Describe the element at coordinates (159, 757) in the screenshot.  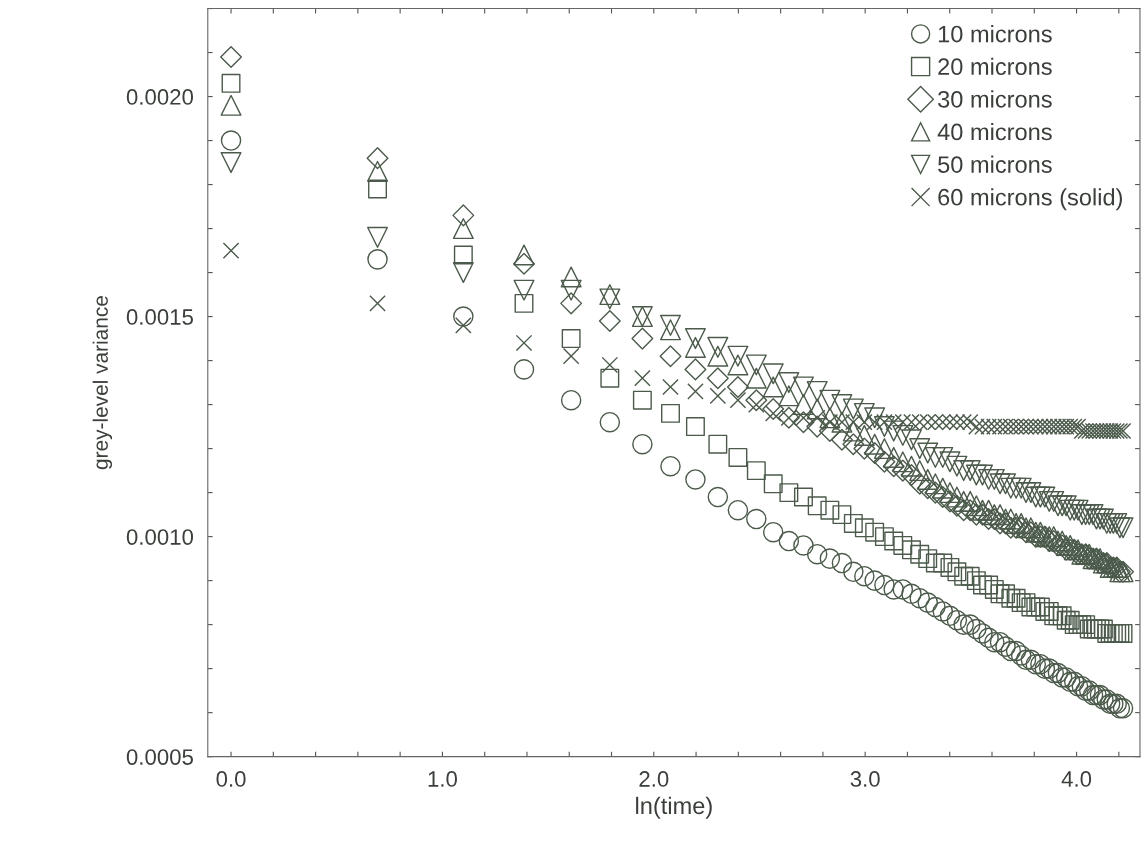
I see `y-tick-label: 0.0005` at that location.